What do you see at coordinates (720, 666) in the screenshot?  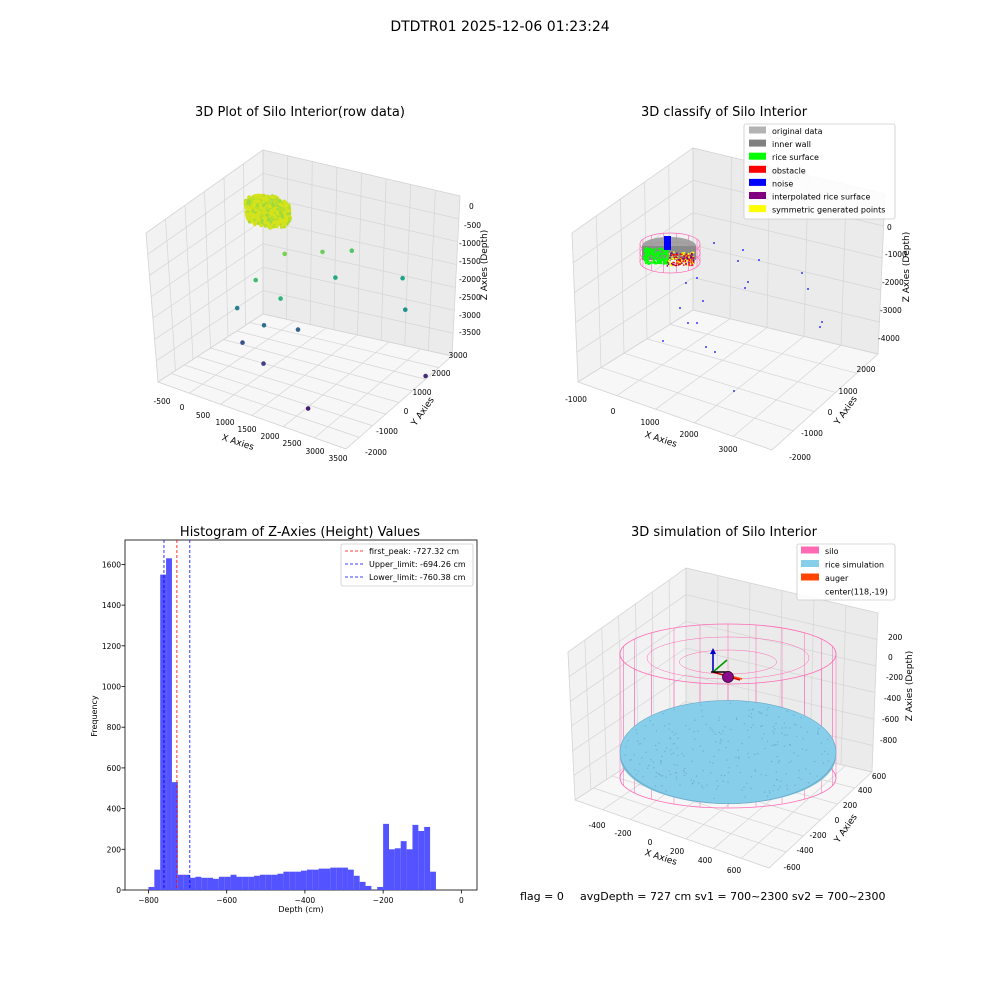 I see `auger-axis-y` at bounding box center [720, 666].